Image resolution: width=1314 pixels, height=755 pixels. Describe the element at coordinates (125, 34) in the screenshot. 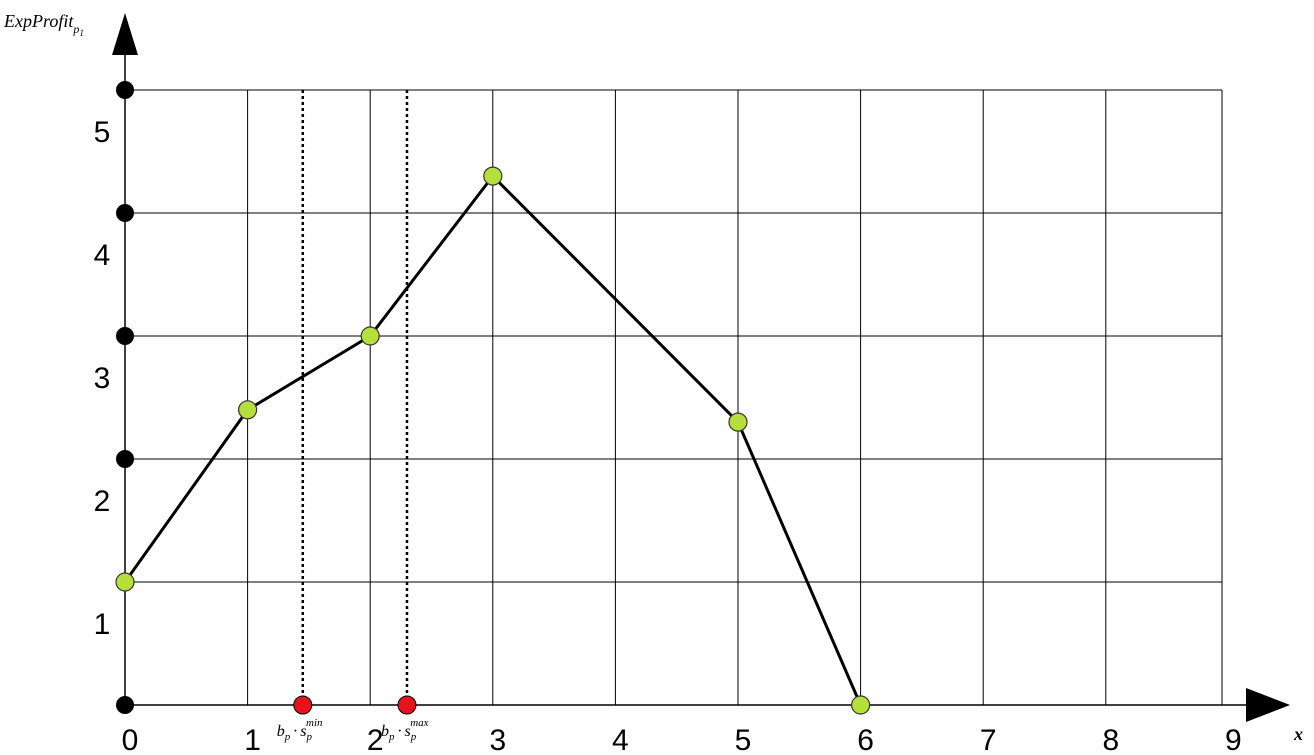

I see `y-axis-arrow-icon` at that location.